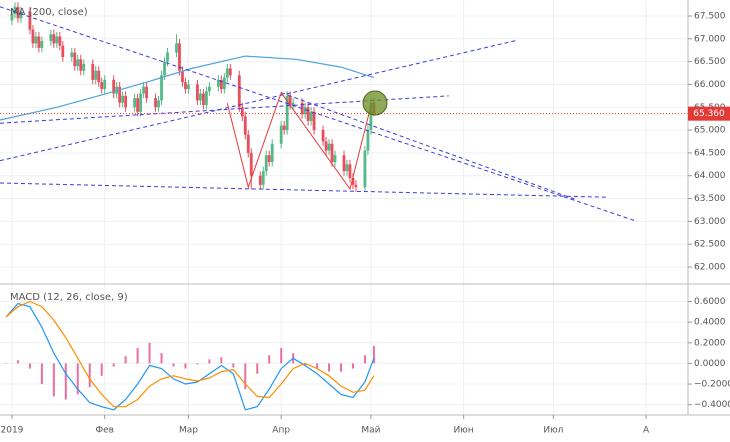  Describe the element at coordinates (710, 85) in the screenshot. I see `y-tick-label: 66.000` at that location.